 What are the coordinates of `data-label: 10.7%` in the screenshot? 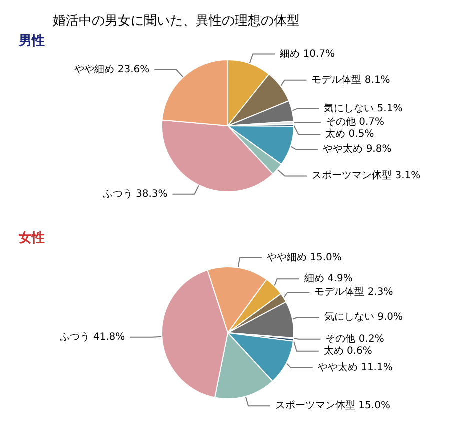 It's located at (319, 54).